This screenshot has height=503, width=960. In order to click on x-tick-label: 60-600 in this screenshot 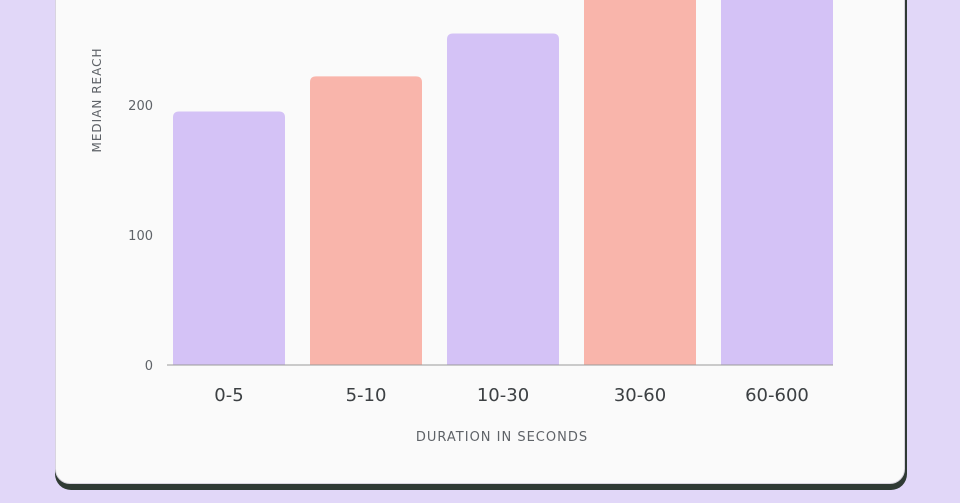, I will do `click(777, 395)`.